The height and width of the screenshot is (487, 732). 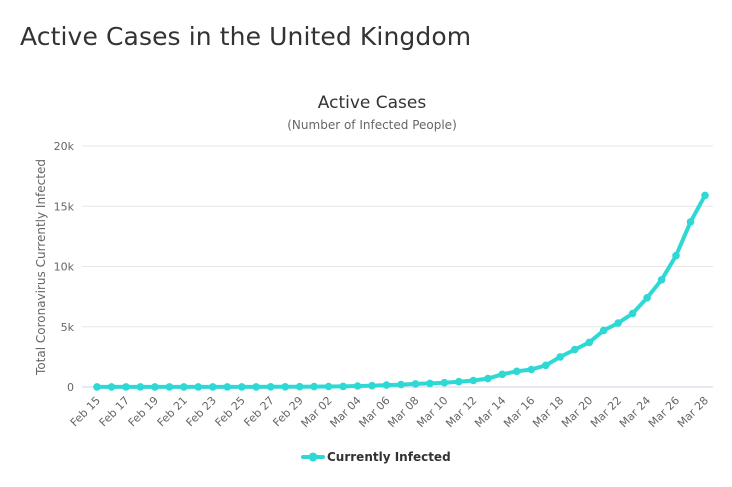 I want to click on x-tick-label: Feb 23, so click(x=201, y=411).